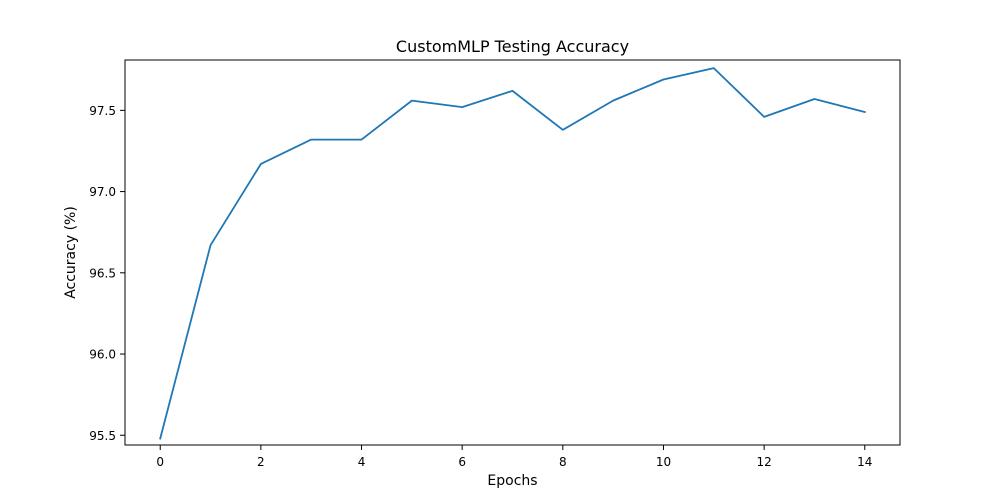 The image size is (1000, 504). I want to click on x-tick-label: 2, so click(261, 462).